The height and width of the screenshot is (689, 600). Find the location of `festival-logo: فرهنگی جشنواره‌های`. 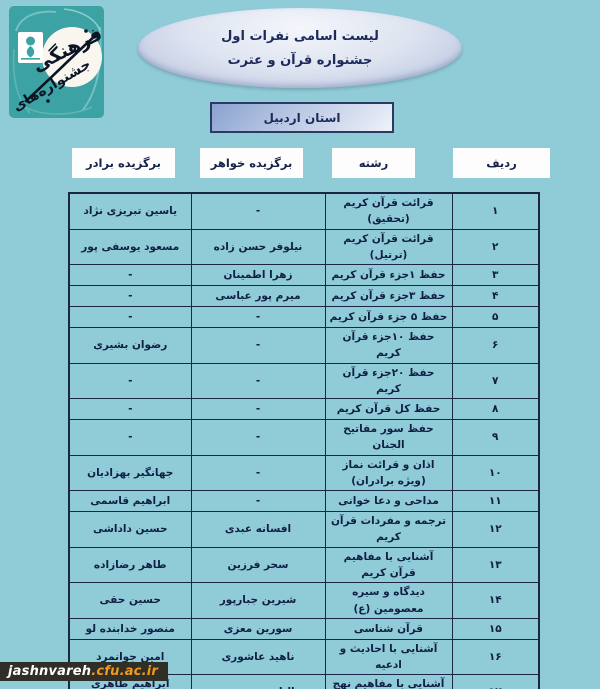

festival-logo: فرهنگی جشنواره‌های is located at coordinates (57, 62).